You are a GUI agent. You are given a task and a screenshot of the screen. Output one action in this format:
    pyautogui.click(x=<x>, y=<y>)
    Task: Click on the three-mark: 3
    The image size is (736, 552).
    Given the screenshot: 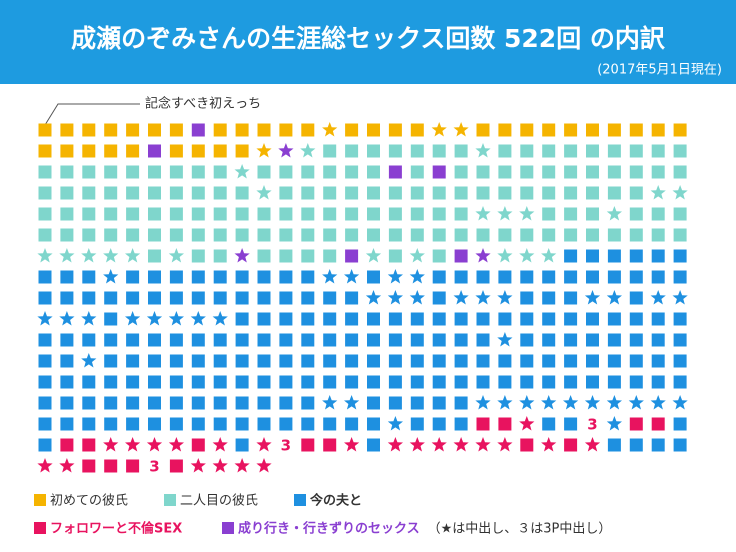 What is the action you would take?
    pyautogui.click(x=592, y=425)
    